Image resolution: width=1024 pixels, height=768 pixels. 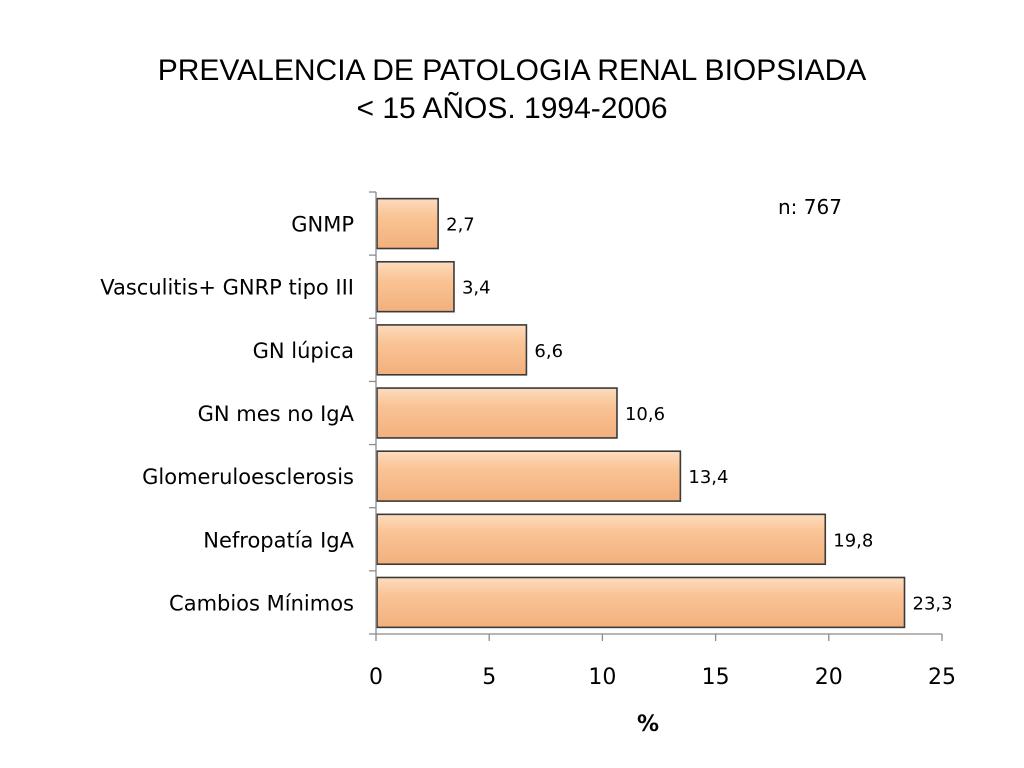 What do you see at coordinates (276, 414) in the screenshot?
I see `category-label-3: GN mes no IgA` at bounding box center [276, 414].